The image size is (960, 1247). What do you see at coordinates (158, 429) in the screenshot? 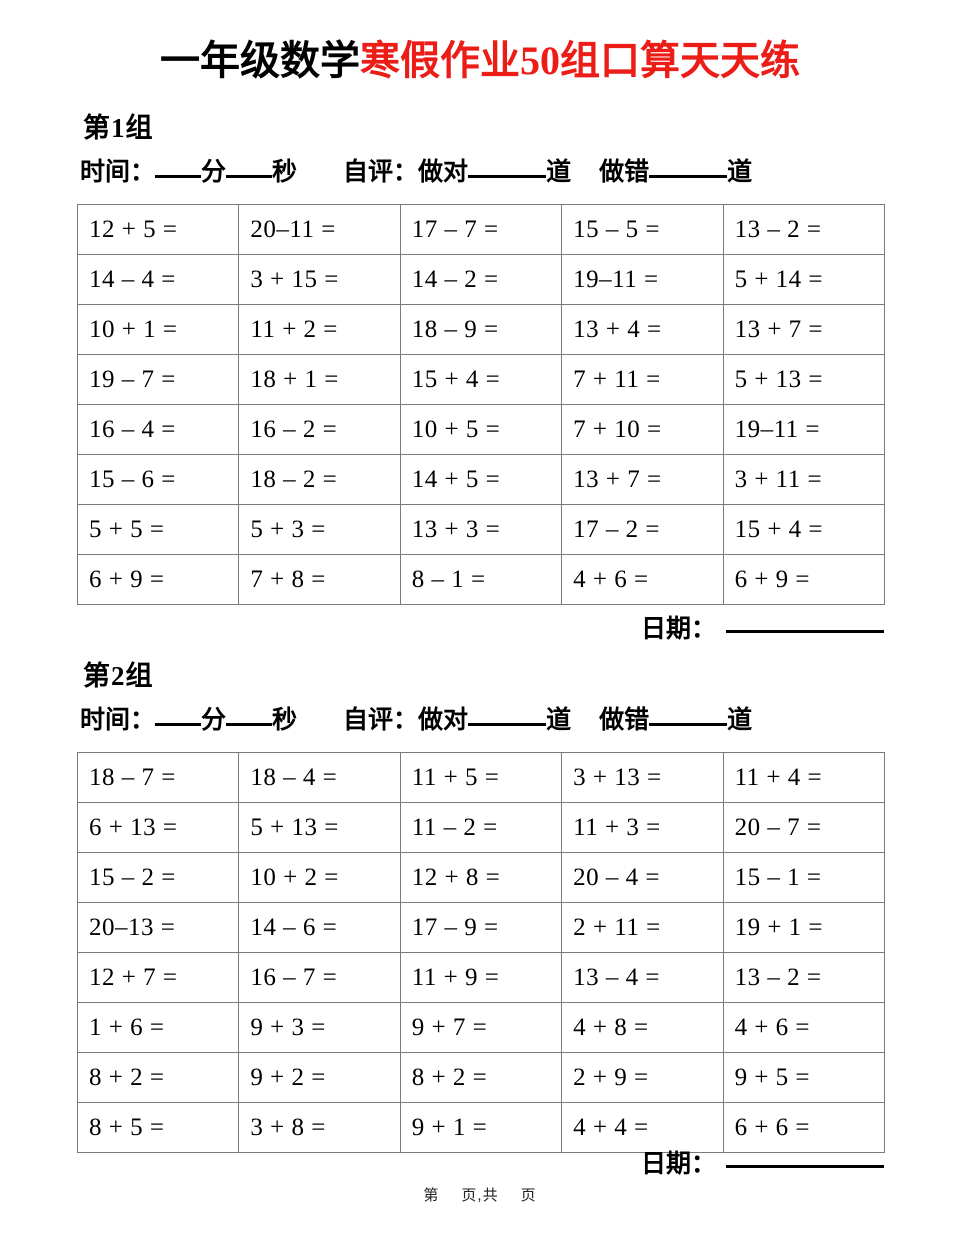
I see `problem-cell: 16 – 4 =` at bounding box center [158, 429].